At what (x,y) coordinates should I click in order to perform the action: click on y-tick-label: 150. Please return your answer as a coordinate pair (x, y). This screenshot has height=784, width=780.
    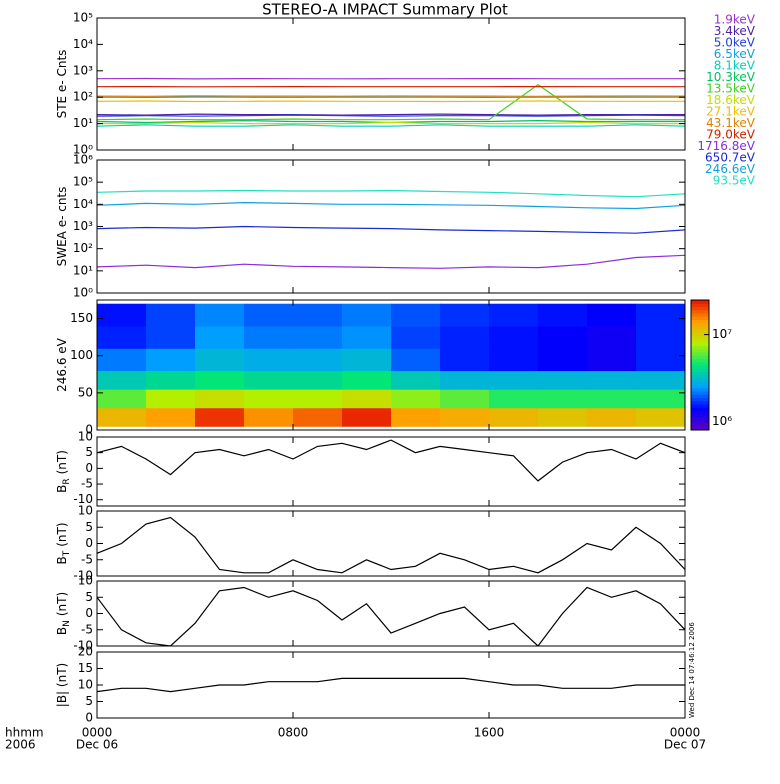
    Looking at the image, I should click on (81, 318).